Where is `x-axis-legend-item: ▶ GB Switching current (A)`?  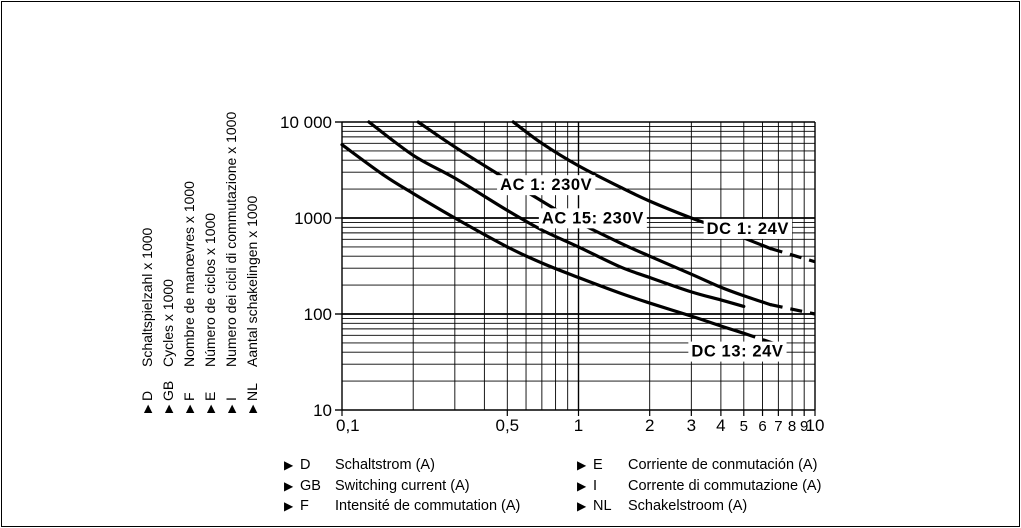 x-axis-legend-item: ▶ GB Switching current (A) is located at coordinates (402, 486).